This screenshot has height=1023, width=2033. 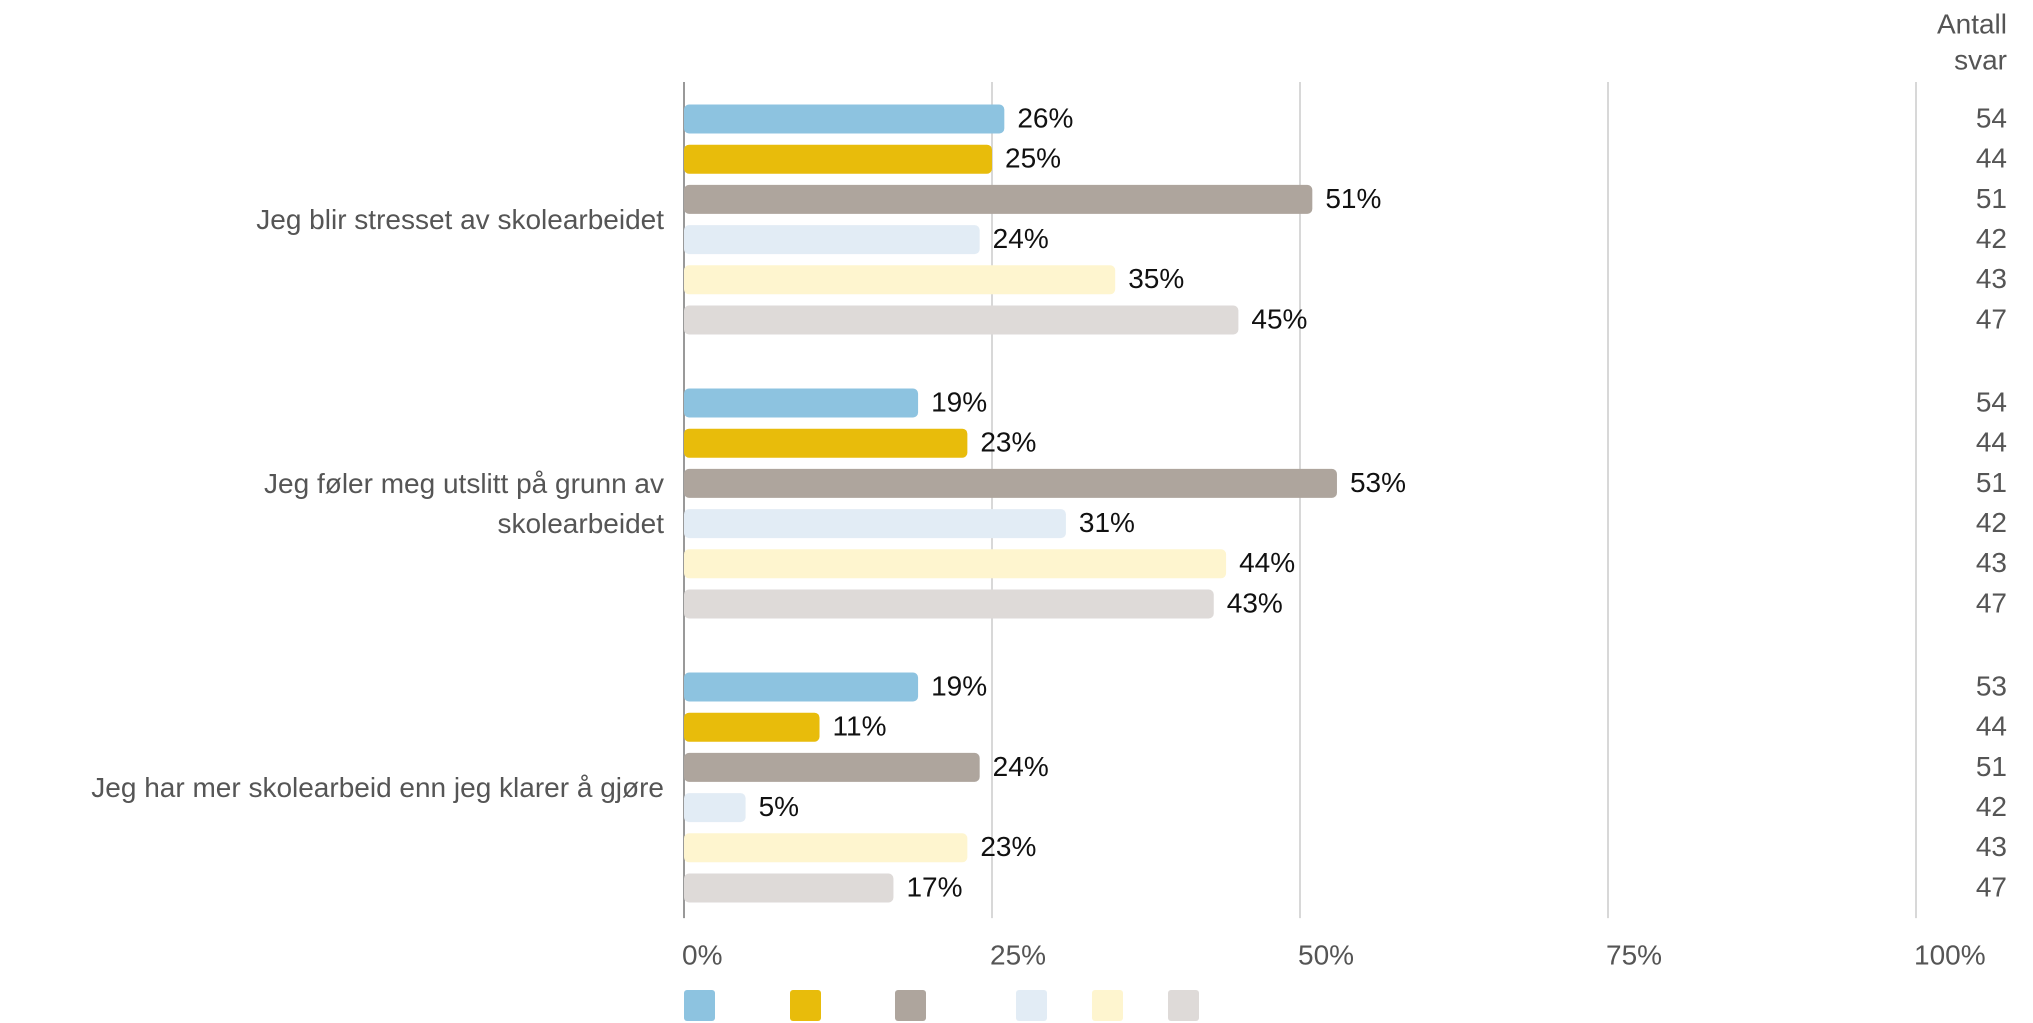 What do you see at coordinates (1156, 278) in the screenshot?
I see `value-label: 35%` at bounding box center [1156, 278].